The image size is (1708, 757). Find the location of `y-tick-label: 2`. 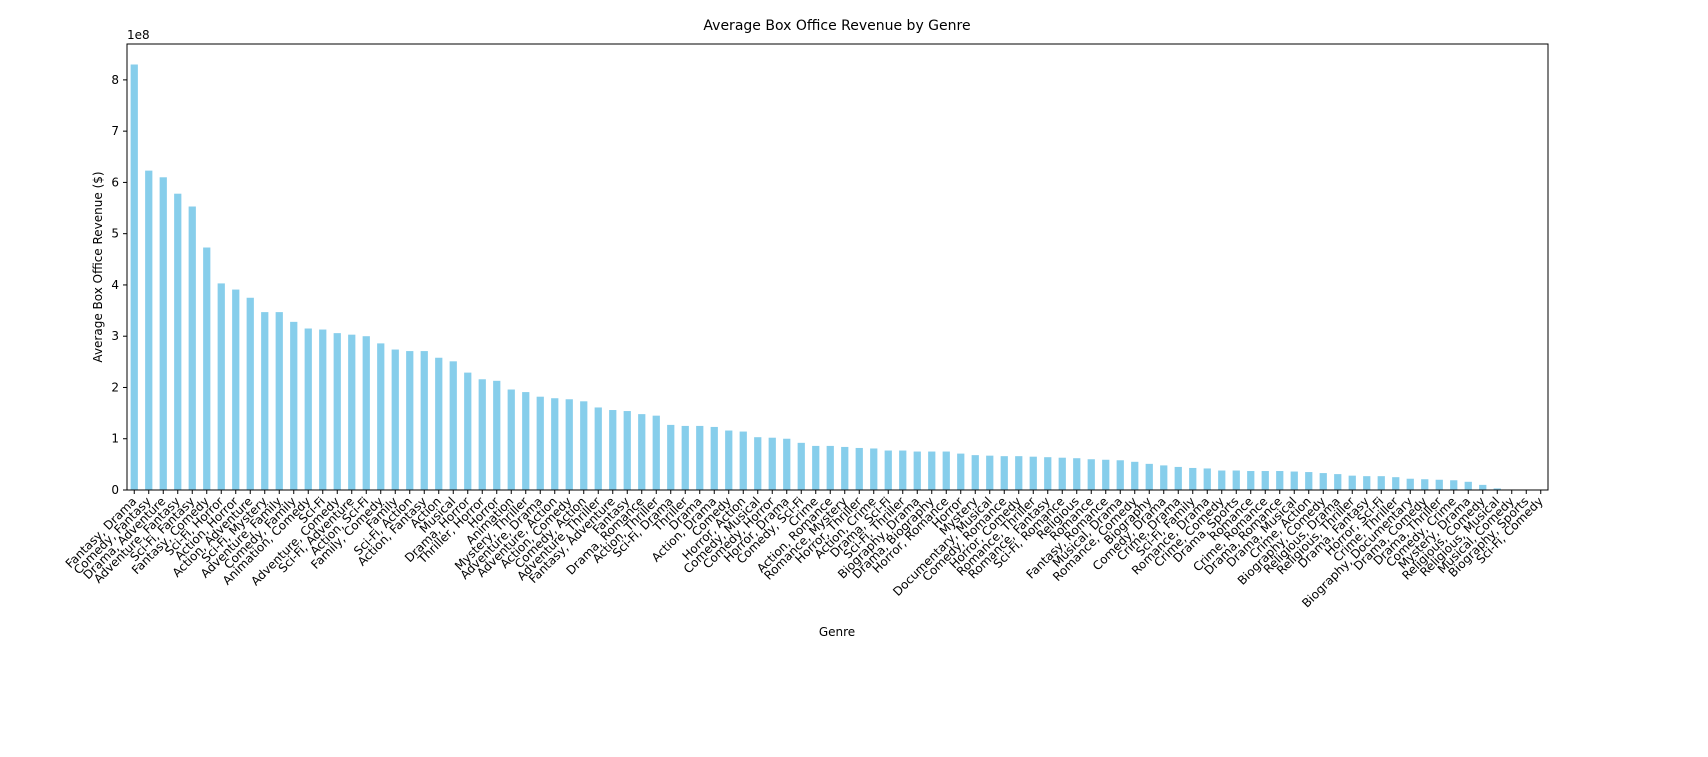

y-tick-label: 2 is located at coordinates (115, 387).